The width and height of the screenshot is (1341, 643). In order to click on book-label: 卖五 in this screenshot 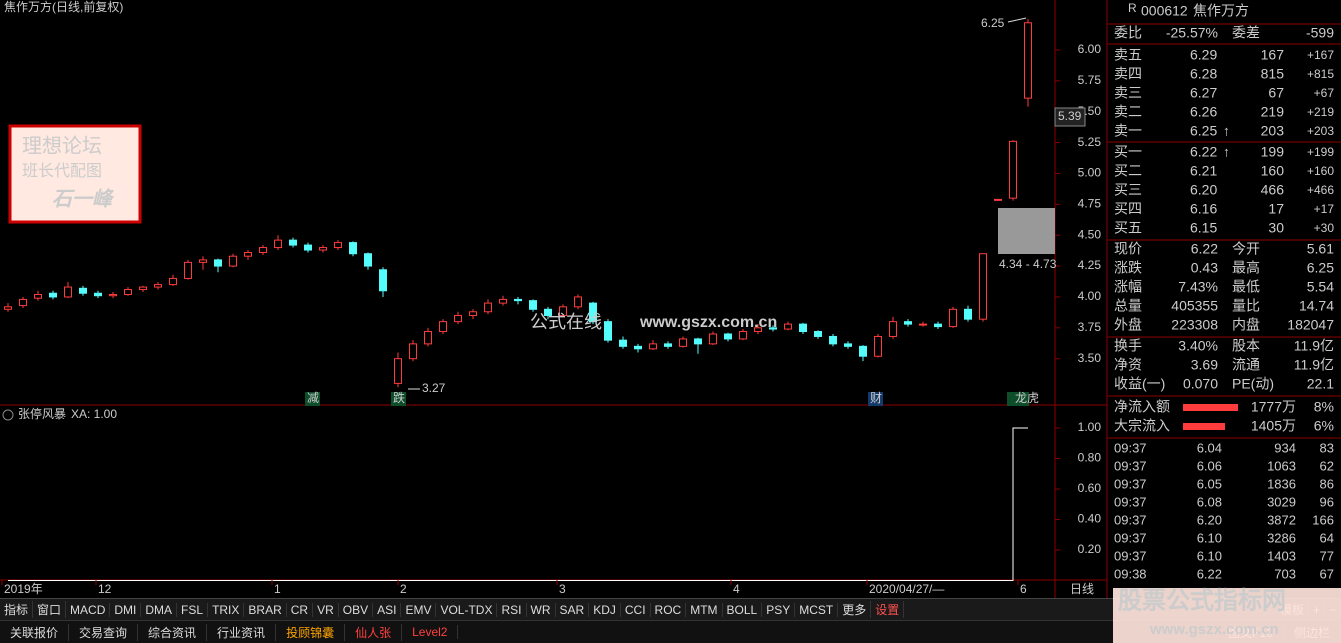, I will do `click(1128, 55)`.